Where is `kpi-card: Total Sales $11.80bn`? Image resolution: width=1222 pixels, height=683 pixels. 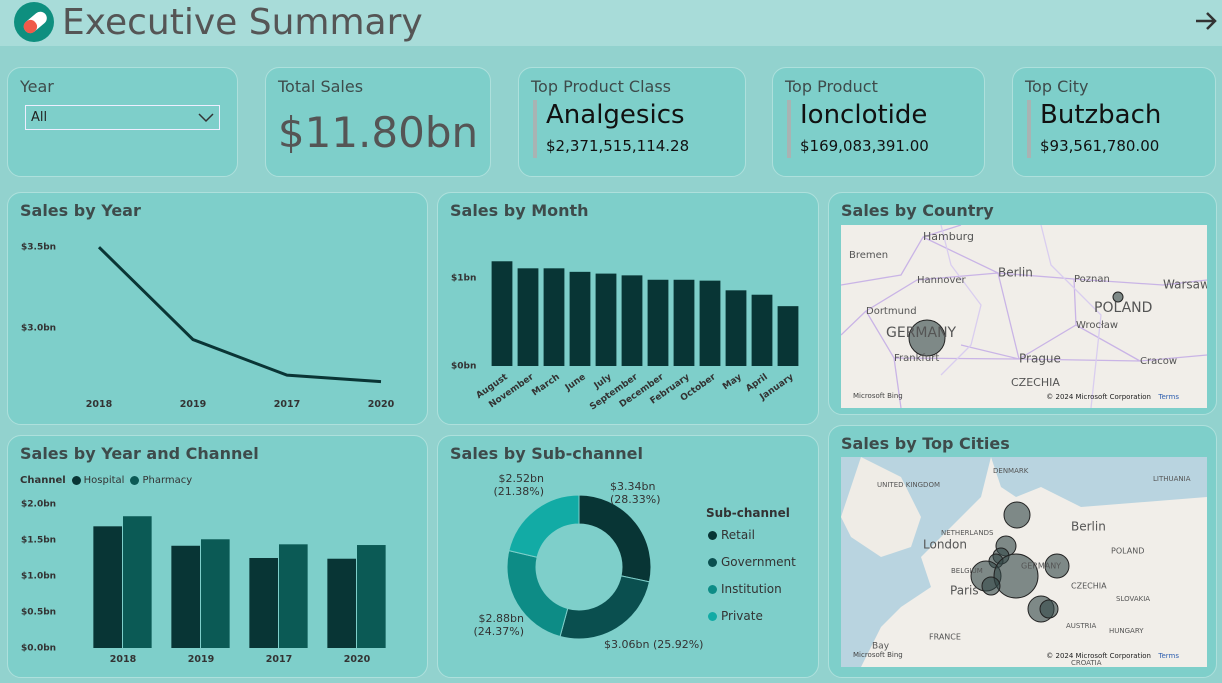 kpi-card: Total Sales $11.80bn is located at coordinates (378, 122).